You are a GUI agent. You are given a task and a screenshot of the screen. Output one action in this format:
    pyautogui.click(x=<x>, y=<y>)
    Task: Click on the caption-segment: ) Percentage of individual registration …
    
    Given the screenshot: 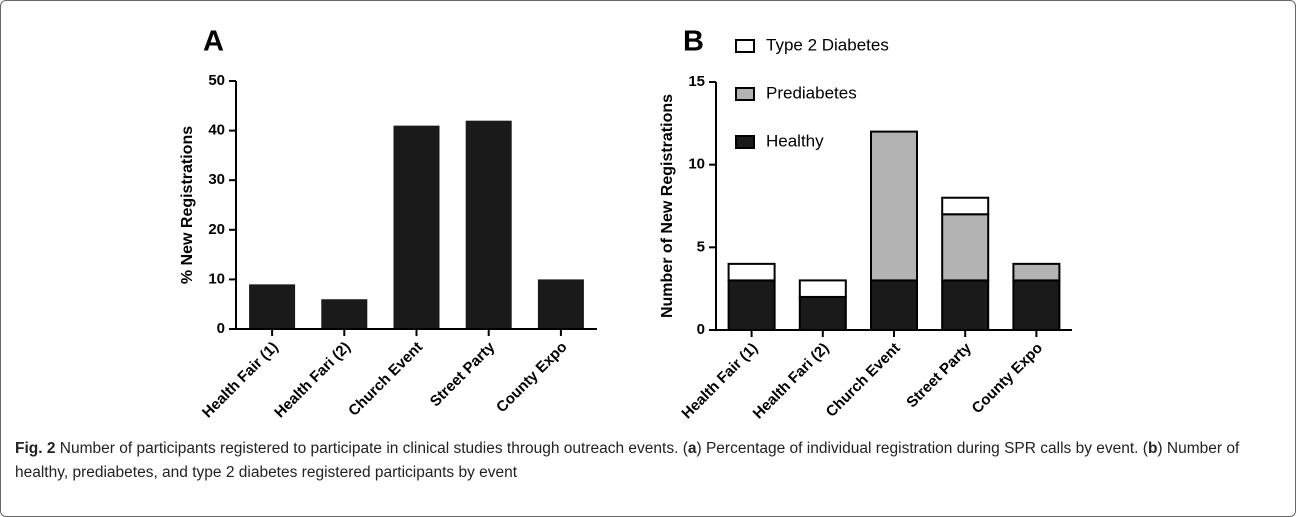 What is the action you would take?
    pyautogui.click(x=922, y=448)
    